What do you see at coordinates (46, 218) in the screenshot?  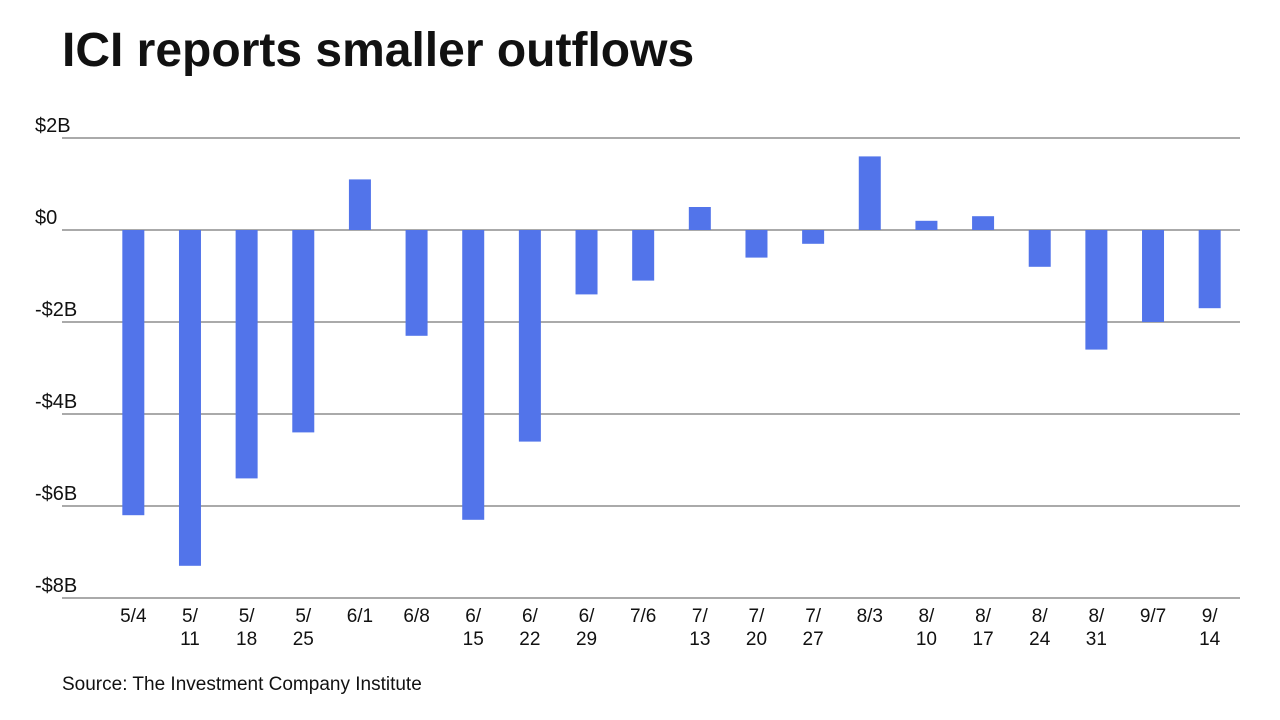 I see `y-tick-label: $0` at bounding box center [46, 218].